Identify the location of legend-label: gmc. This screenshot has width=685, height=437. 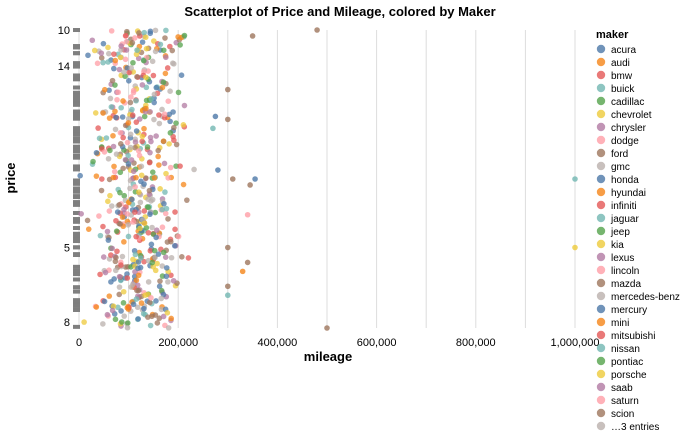
(620, 167).